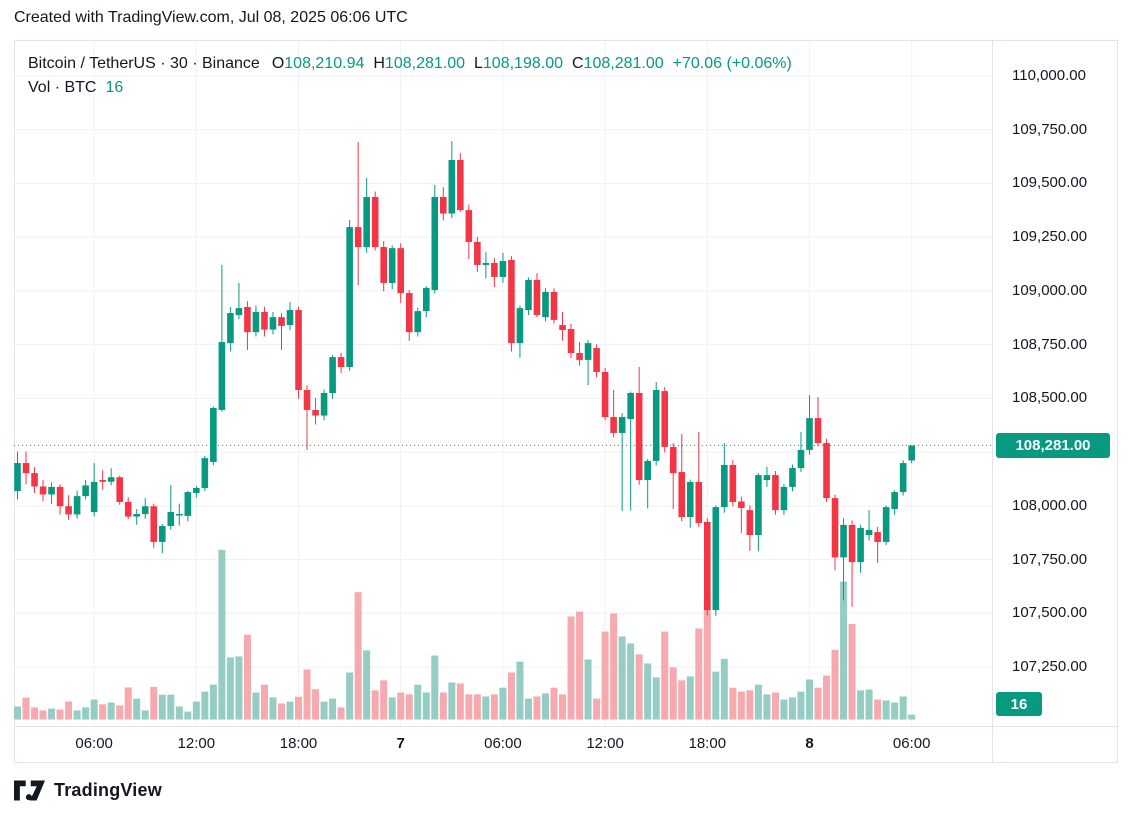 The image size is (1131, 817). Describe the element at coordinates (318, 63) in the screenshot. I see `legend-open: O108,210.94` at that location.